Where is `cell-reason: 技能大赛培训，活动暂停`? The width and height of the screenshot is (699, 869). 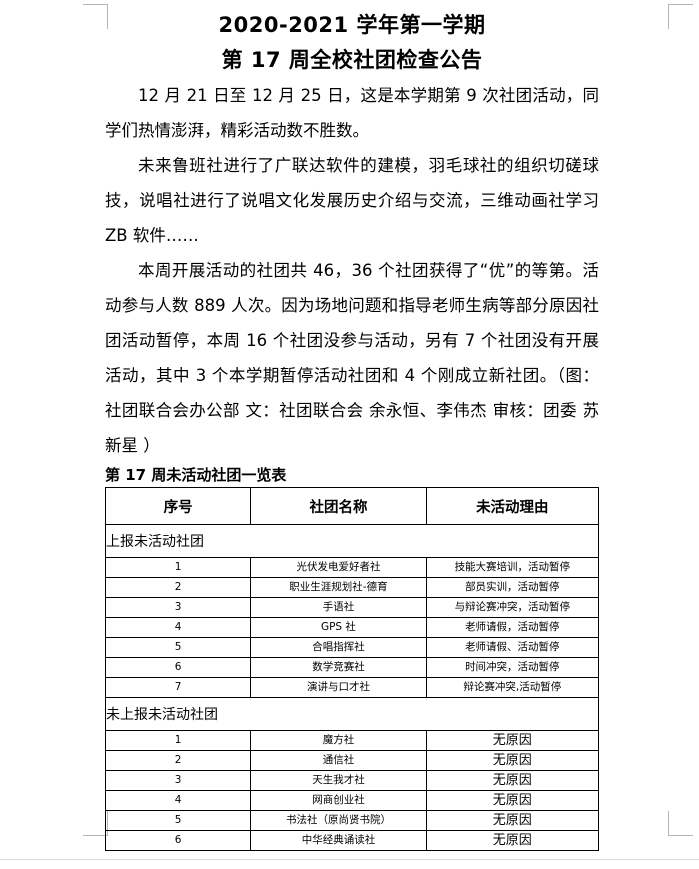 cell-reason: 技能大赛培训，活动暂停 is located at coordinates (512, 567).